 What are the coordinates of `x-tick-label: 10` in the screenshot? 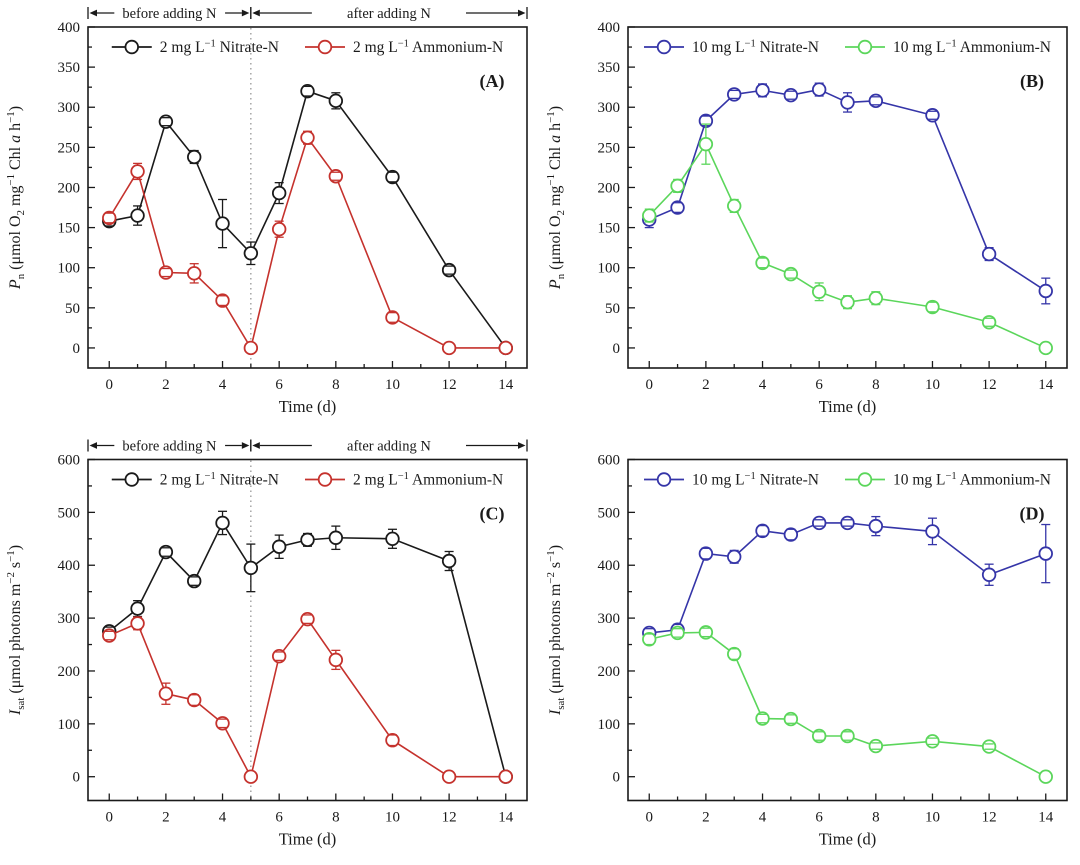 It's located at (932, 818).